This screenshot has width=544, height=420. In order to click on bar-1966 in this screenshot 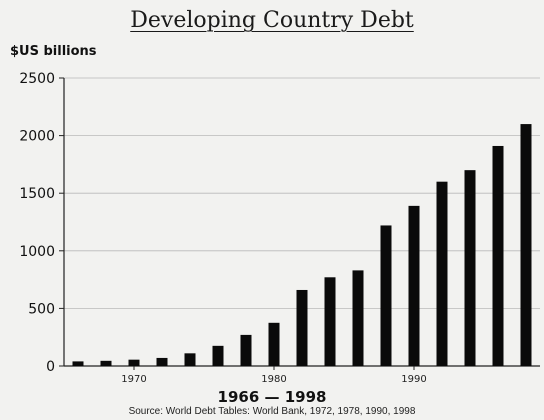, I will do `click(78, 363)`.